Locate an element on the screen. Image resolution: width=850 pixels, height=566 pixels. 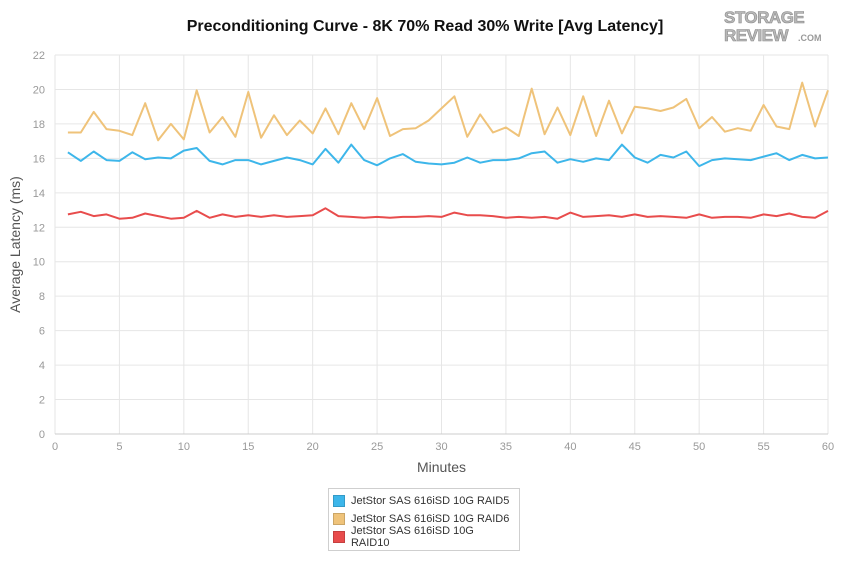
y-axis-label: Average Latency (ms) is located at coordinates (15, 244).